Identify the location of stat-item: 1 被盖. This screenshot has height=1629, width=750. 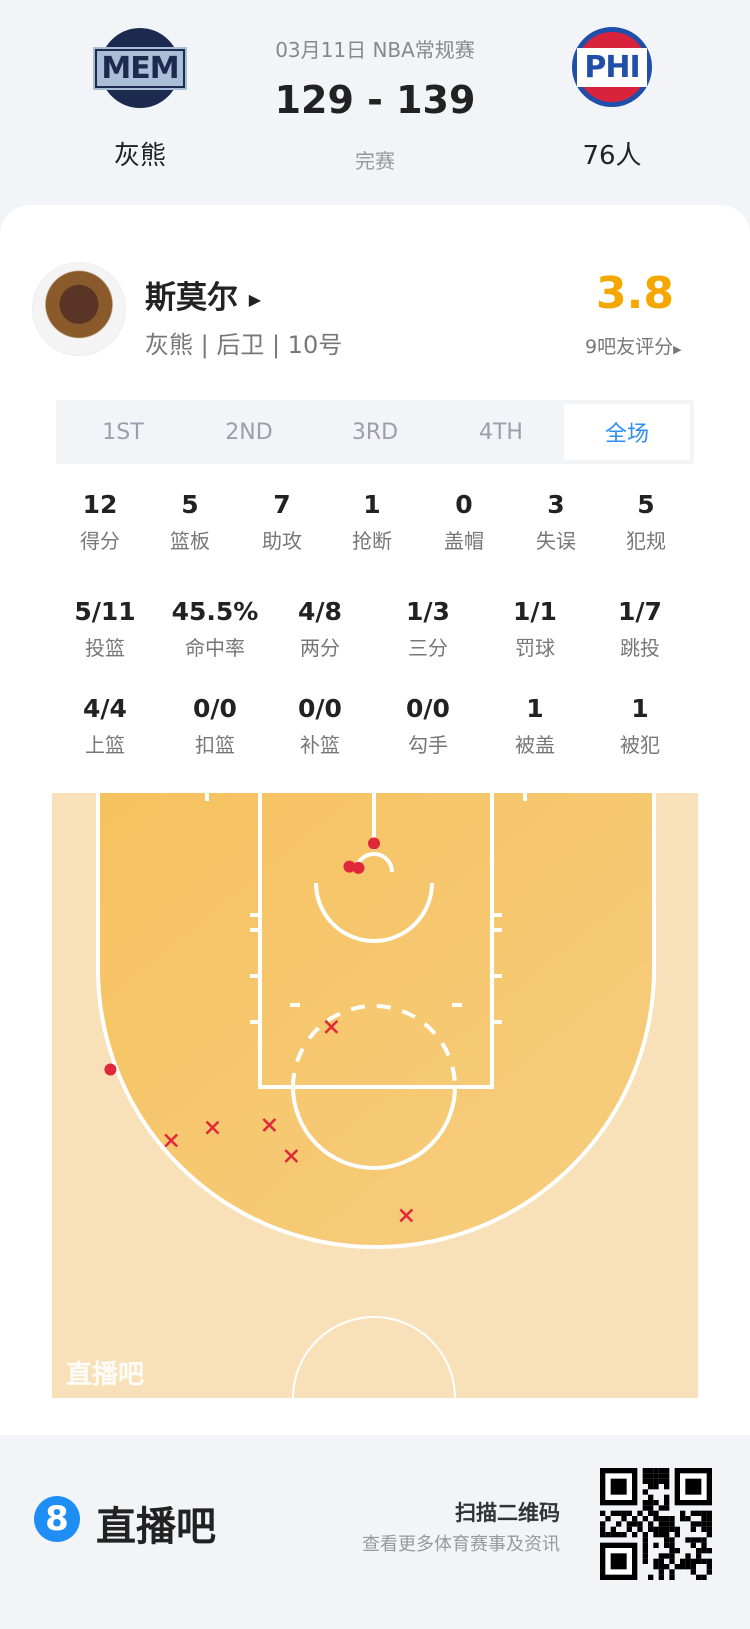
(535, 726).